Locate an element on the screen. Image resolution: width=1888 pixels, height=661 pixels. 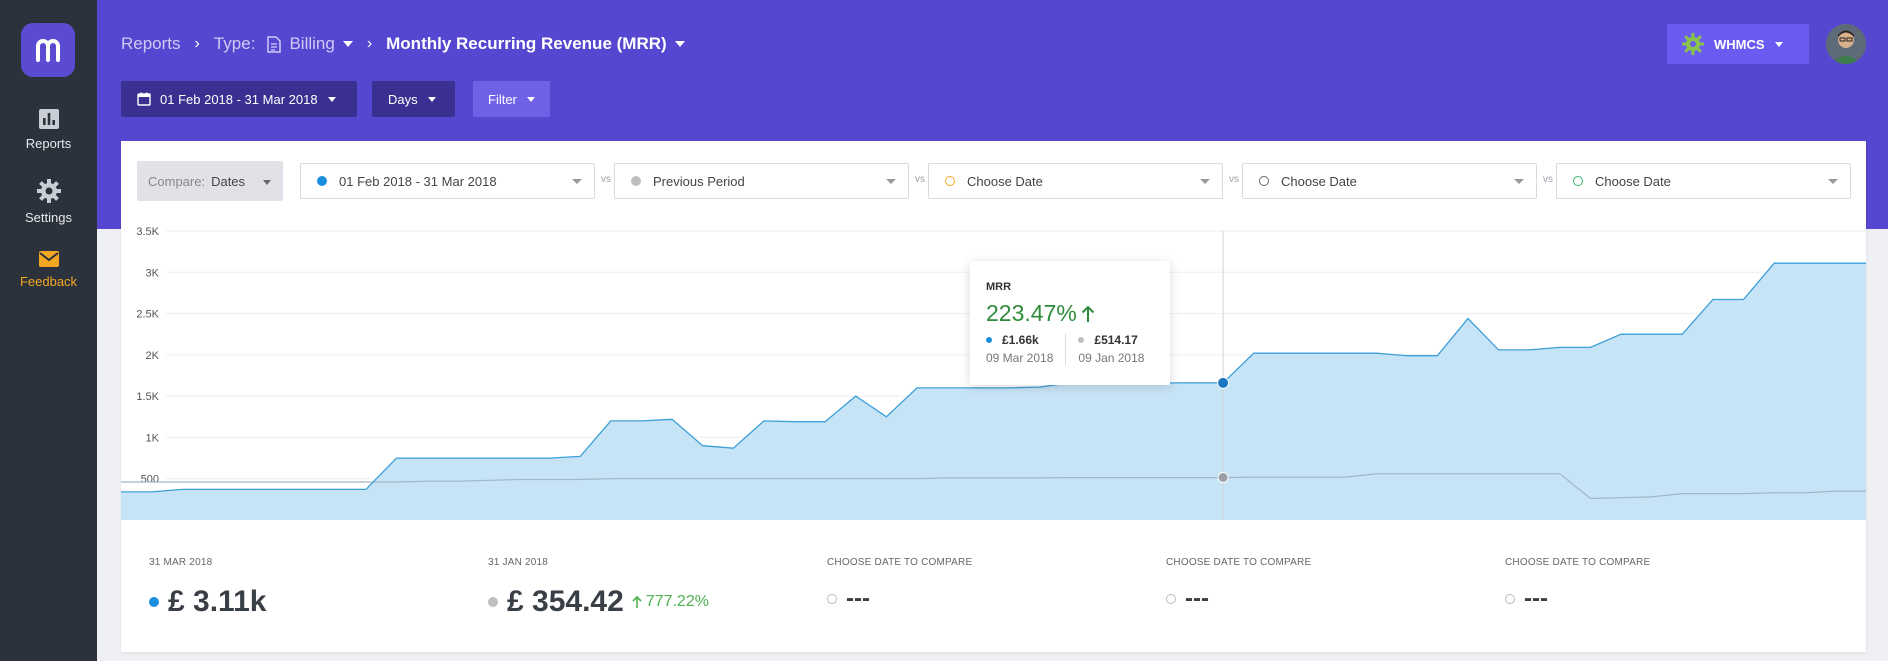
type-value: Billing is located at coordinates (312, 43).